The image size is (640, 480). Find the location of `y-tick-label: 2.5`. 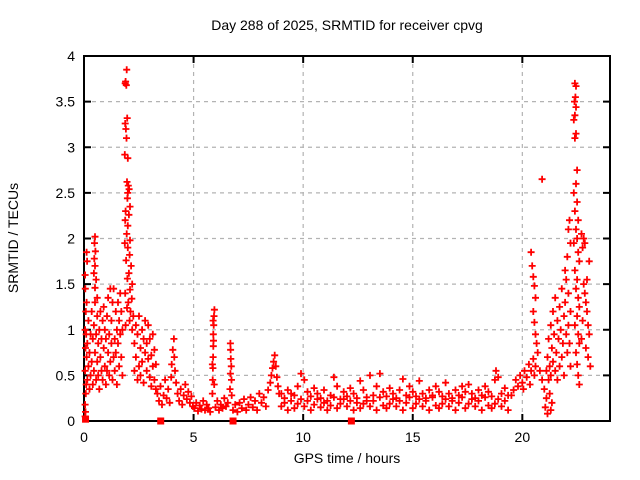

y-tick-label: 2.5 is located at coordinates (66, 193).